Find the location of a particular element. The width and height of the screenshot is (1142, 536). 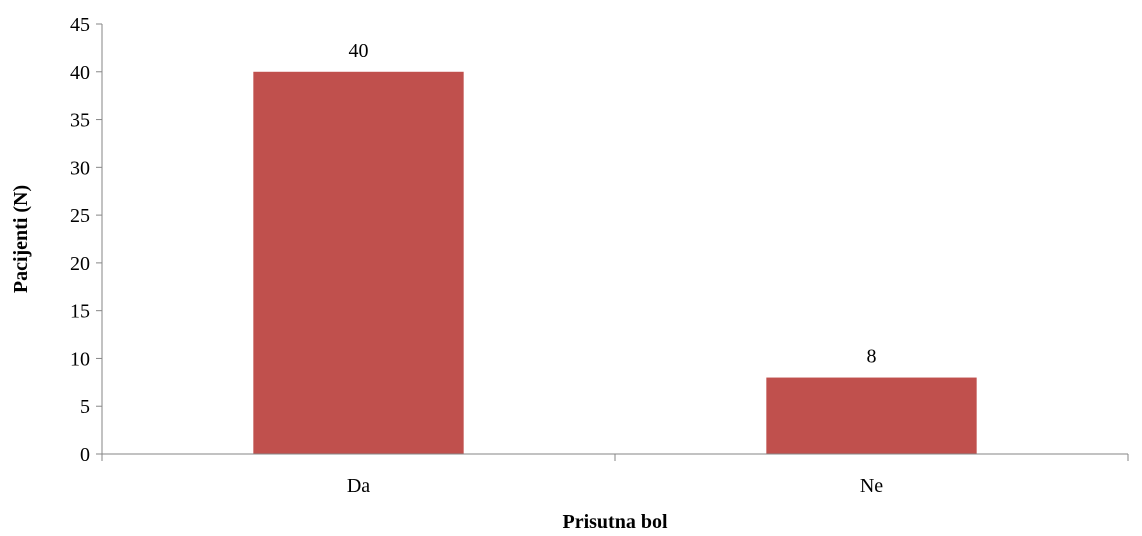

y-tick-label: 40 is located at coordinates (80, 73).